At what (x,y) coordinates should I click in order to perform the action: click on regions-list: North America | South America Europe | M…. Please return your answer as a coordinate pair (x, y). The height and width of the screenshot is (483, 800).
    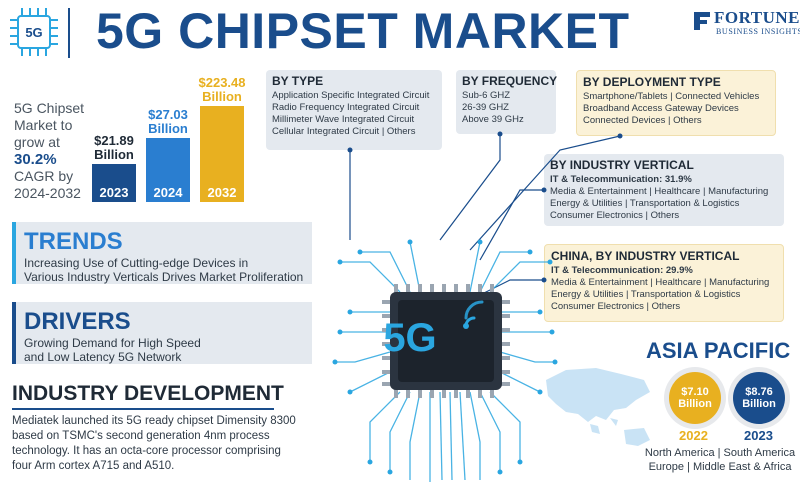
    Looking at the image, I should click on (720, 460).